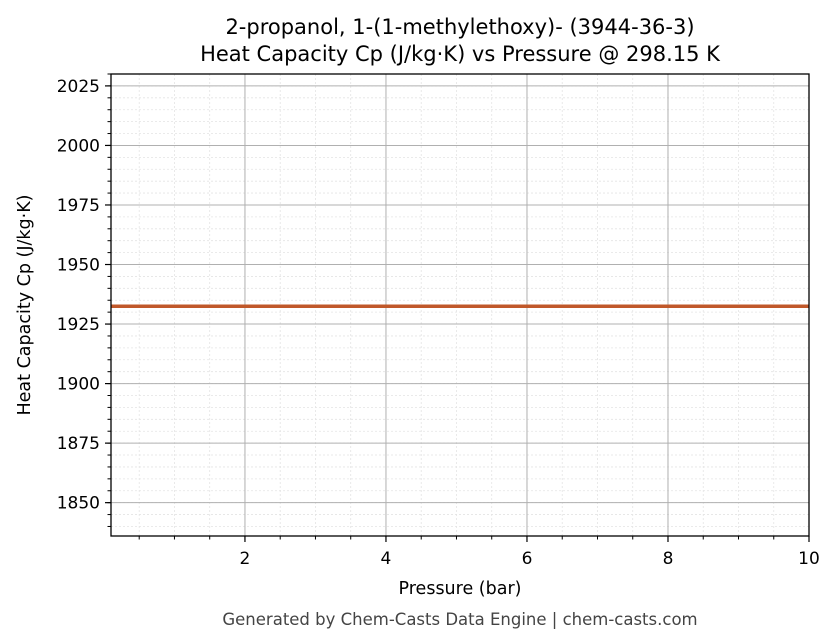  I want to click on x-tick-label: 4, so click(386, 559).